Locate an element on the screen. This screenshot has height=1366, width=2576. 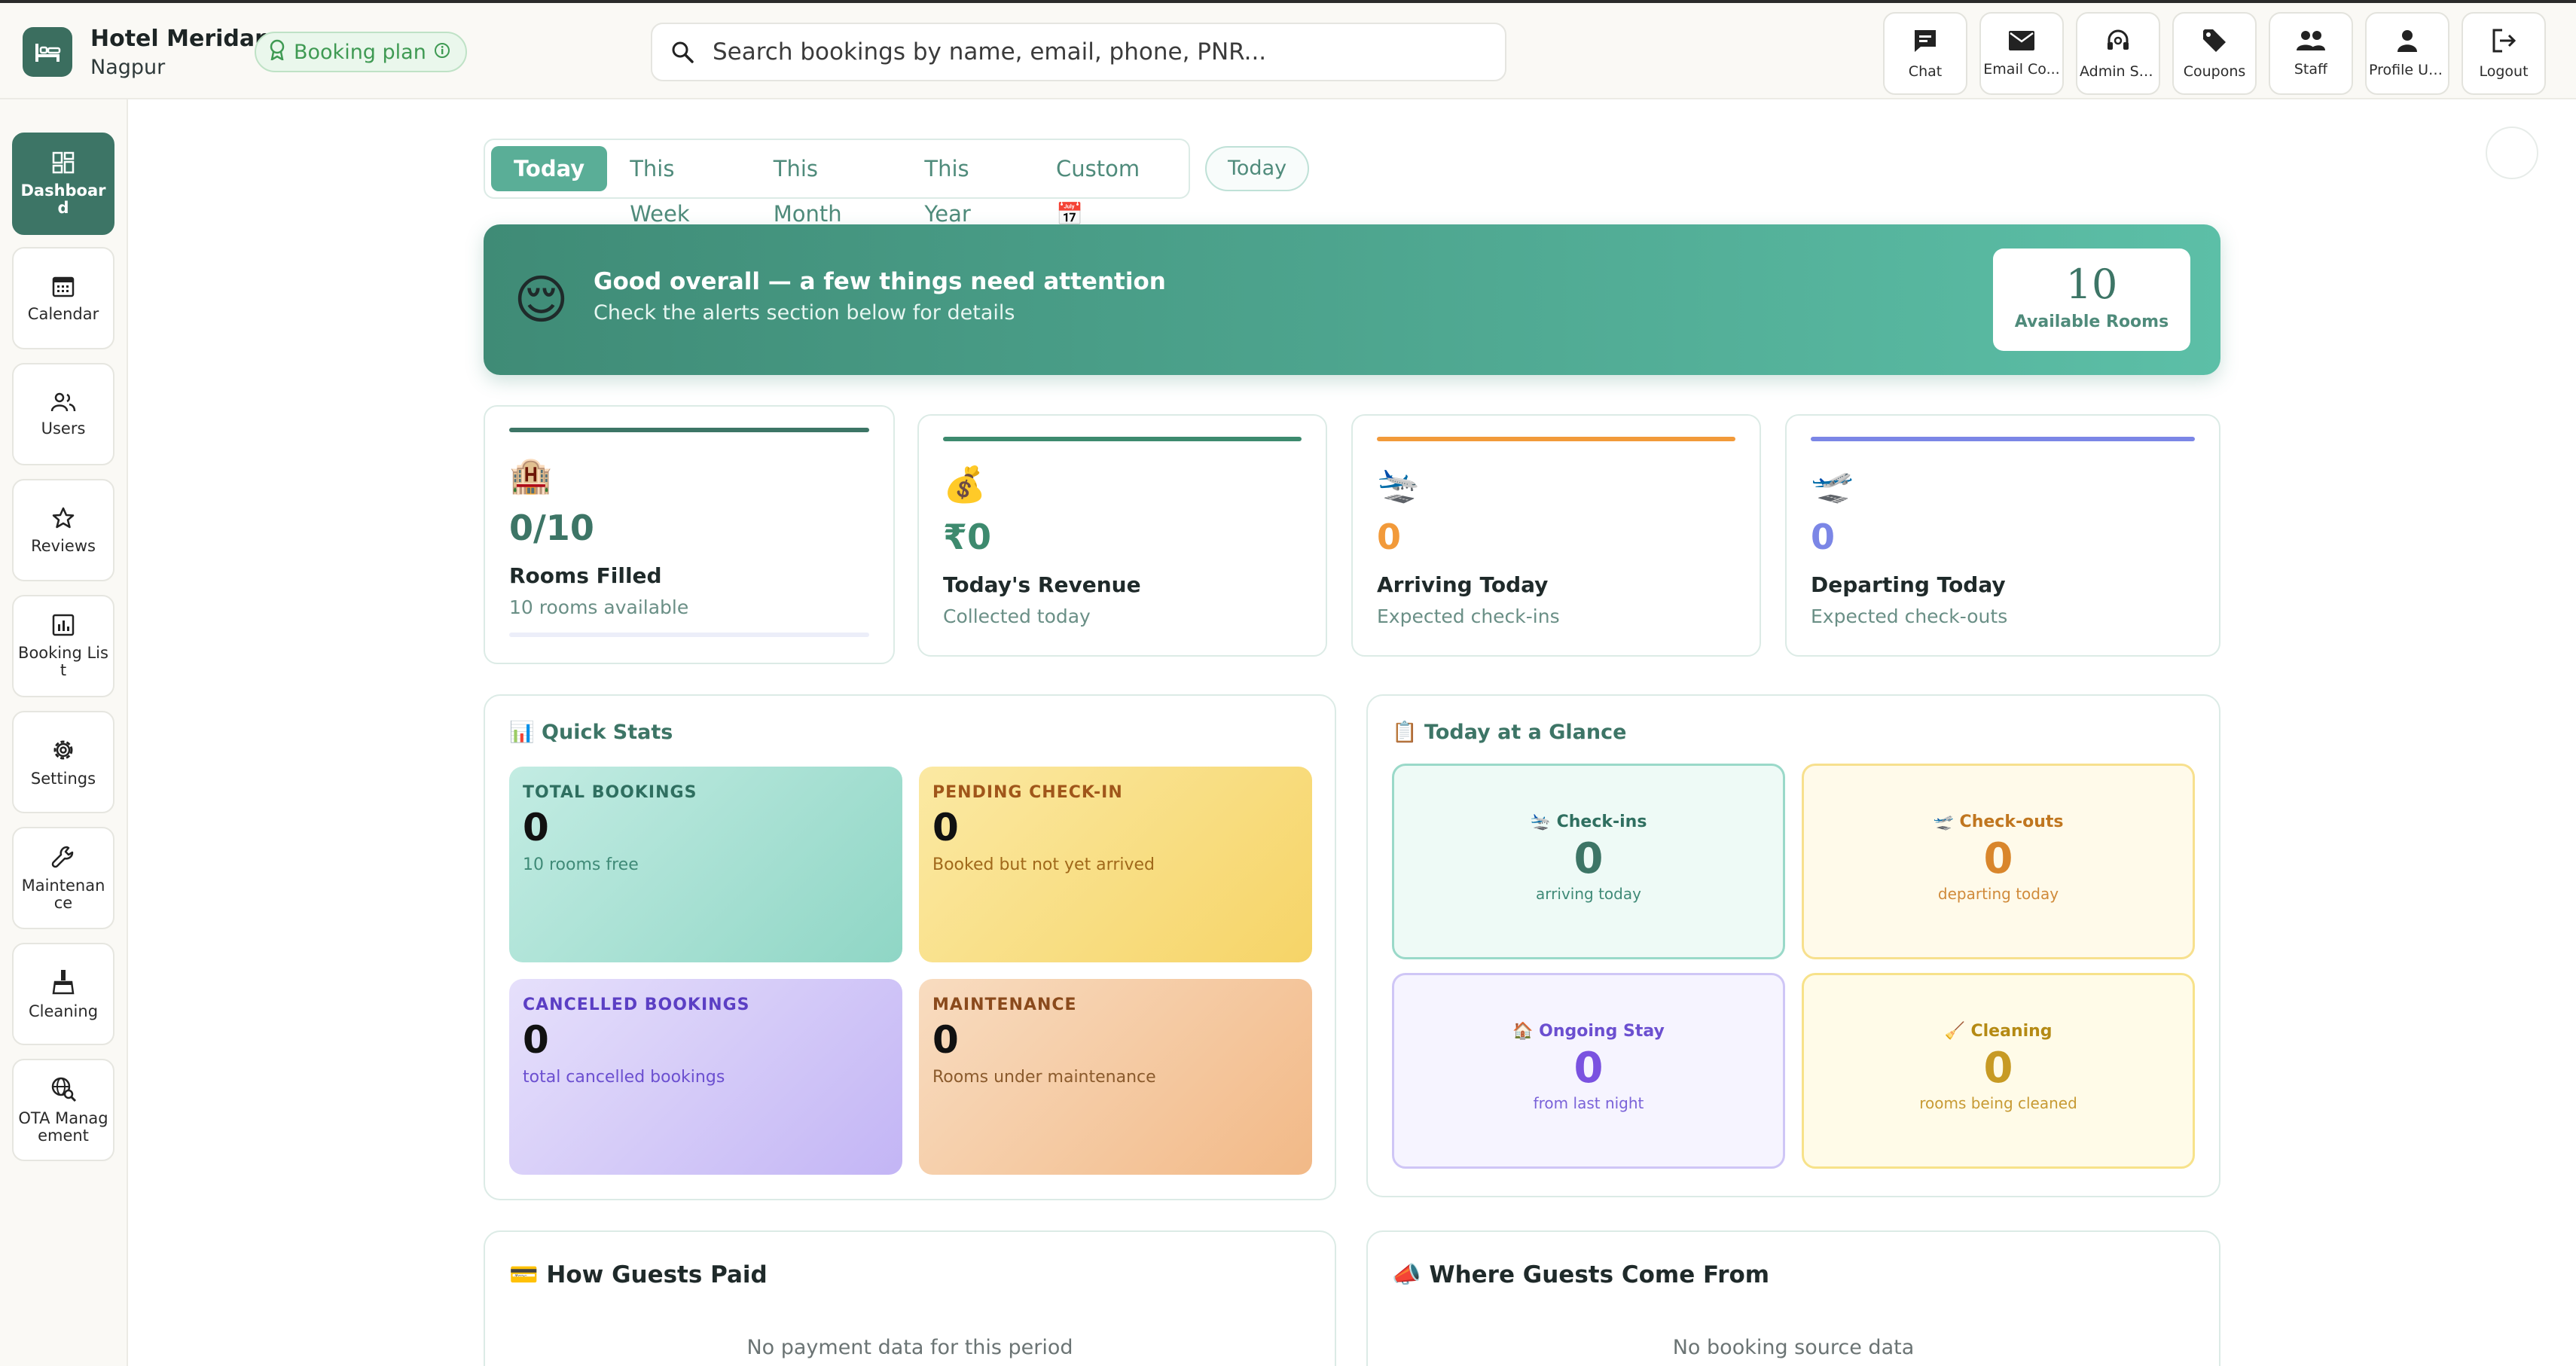
revenue-label: Today's Revenue is located at coordinates (1042, 584).